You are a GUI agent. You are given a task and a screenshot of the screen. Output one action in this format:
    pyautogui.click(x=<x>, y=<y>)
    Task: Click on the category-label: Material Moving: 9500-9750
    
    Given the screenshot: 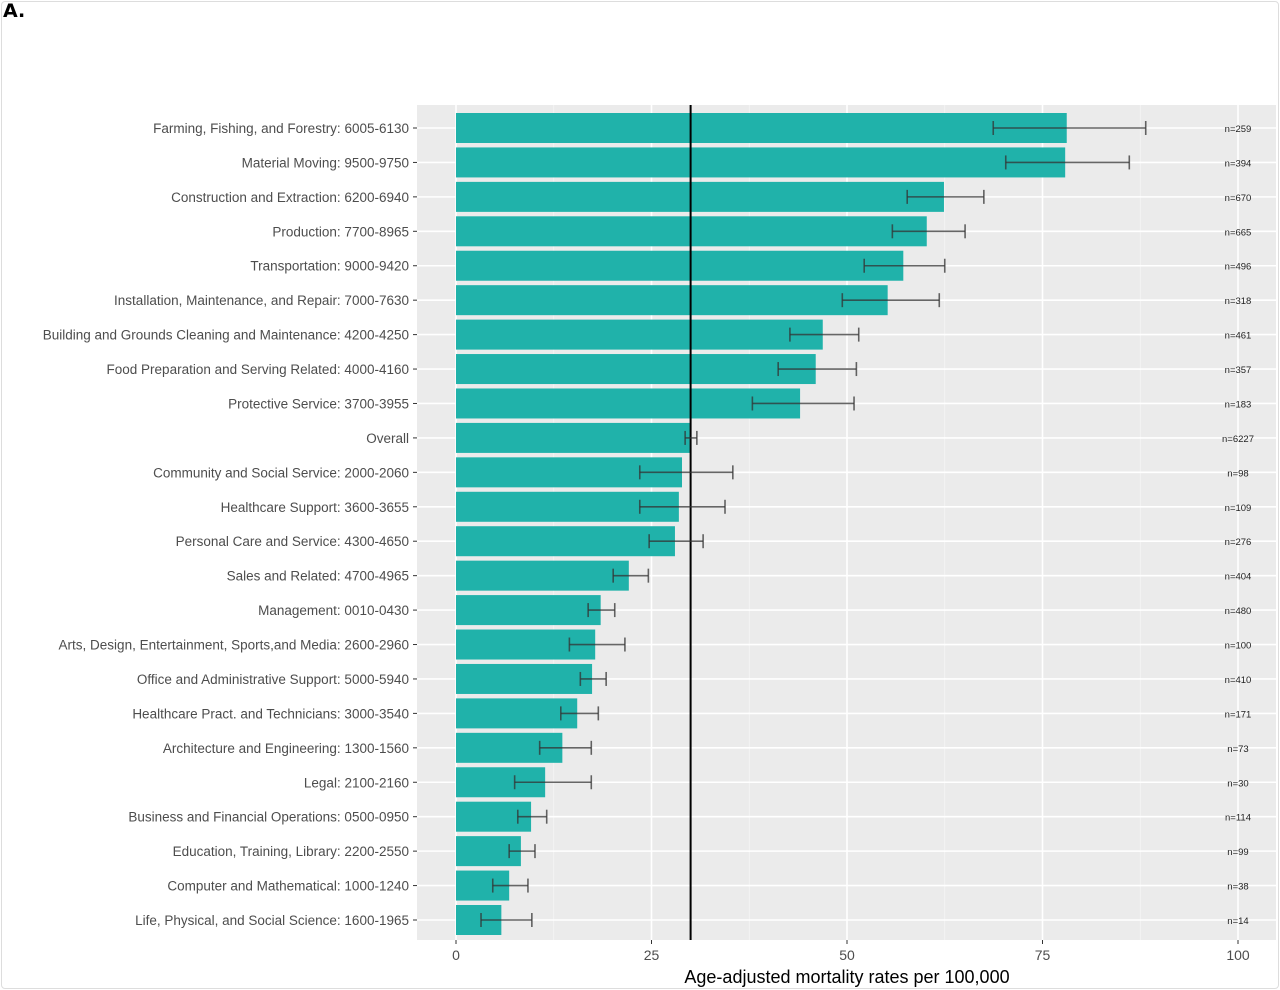 What is the action you would take?
    pyautogui.click(x=325, y=162)
    